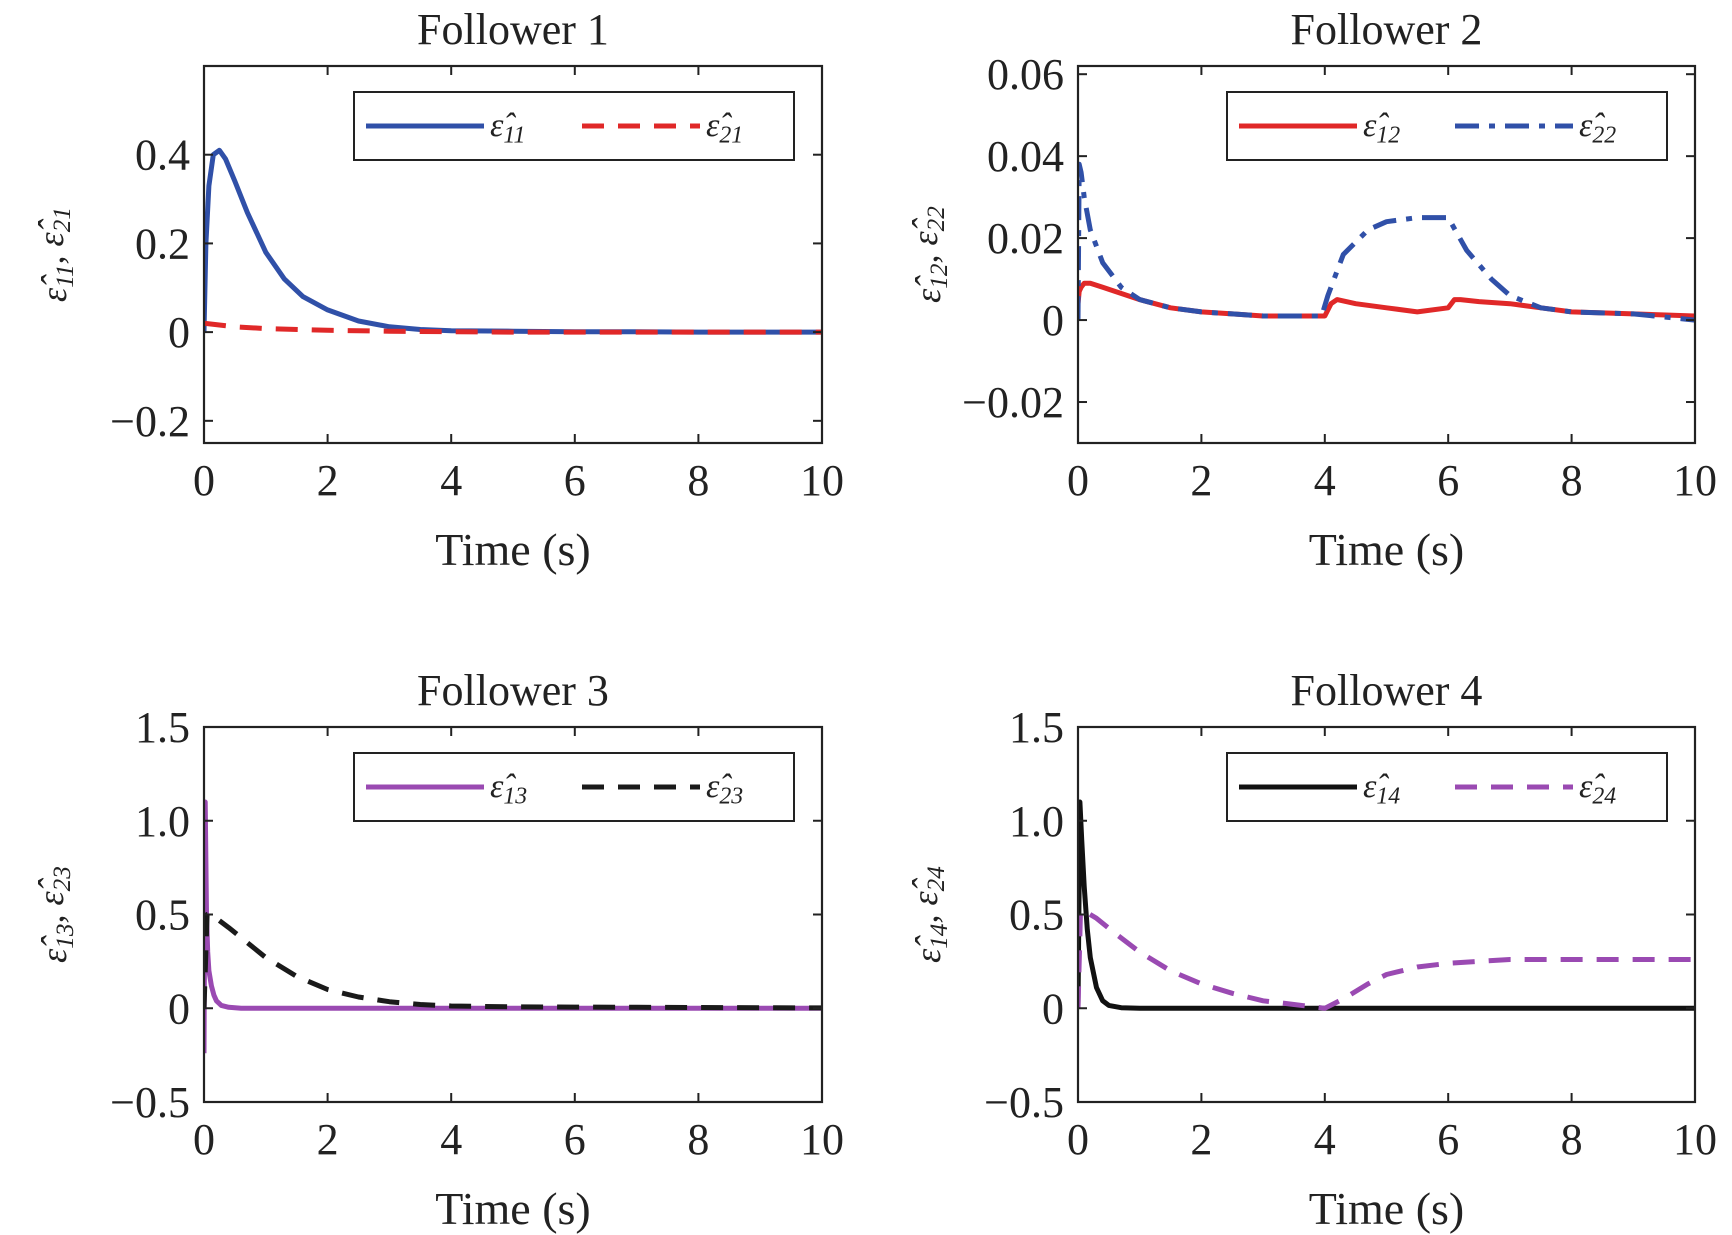 The height and width of the screenshot is (1235, 1732). Describe the element at coordinates (55, 914) in the screenshot. I see `y-axis-label: ε̂13, ε̂23` at that location.